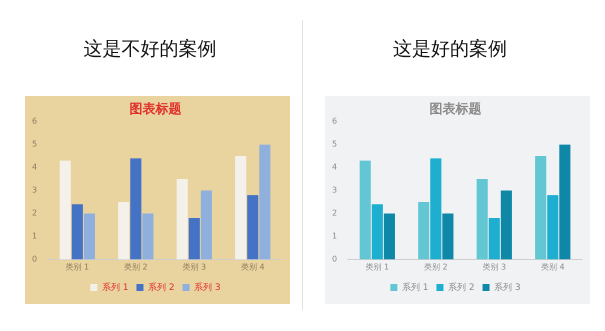 The width and height of the screenshot is (605, 331). Describe the element at coordinates (450, 49) in the screenshot. I see `chart-title: 这是好的案例` at that location.